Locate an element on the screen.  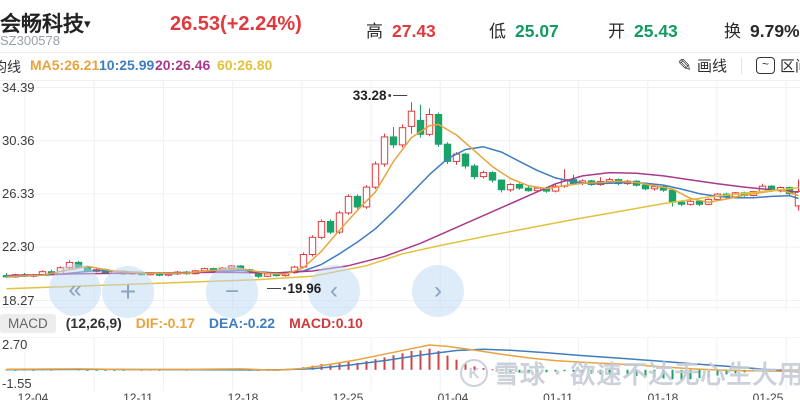
macd-value: MACD:0.10 is located at coordinates (326, 323).